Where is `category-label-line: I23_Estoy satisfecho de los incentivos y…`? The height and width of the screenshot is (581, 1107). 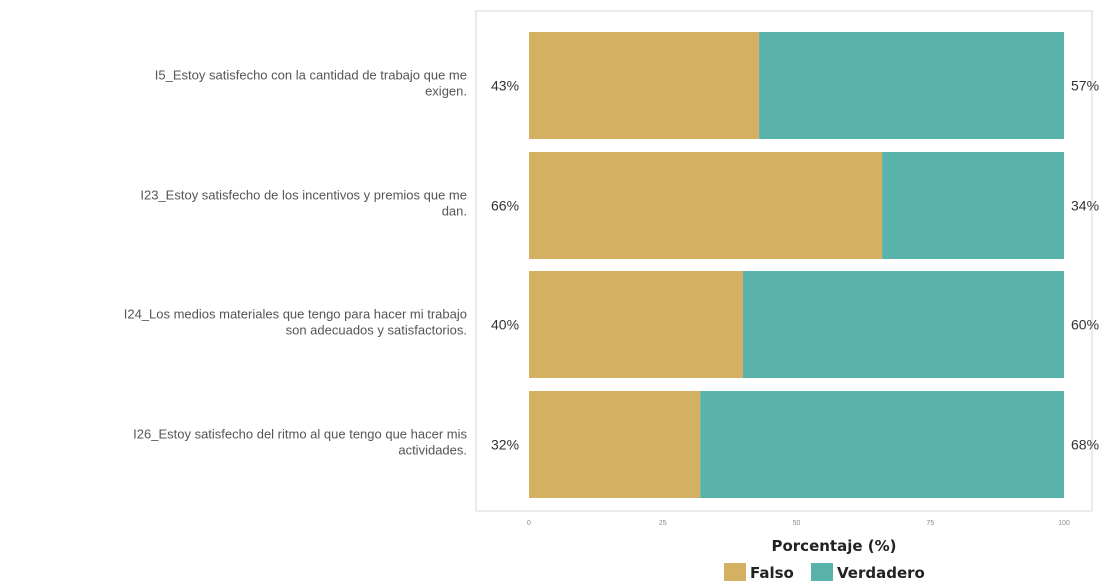 category-label-line: I23_Estoy satisfecho de los incentivos y… is located at coordinates (303, 195).